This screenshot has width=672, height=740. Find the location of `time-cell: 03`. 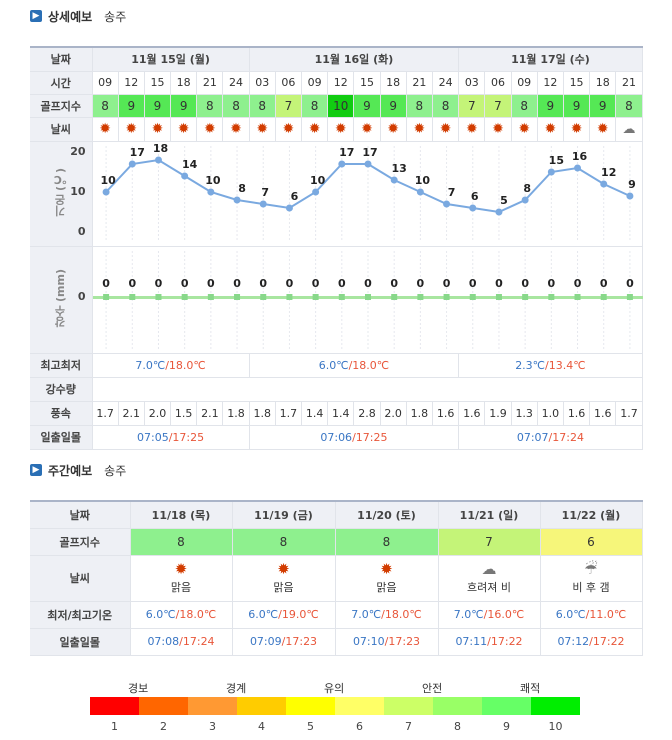

time-cell: 03 is located at coordinates (472, 83).